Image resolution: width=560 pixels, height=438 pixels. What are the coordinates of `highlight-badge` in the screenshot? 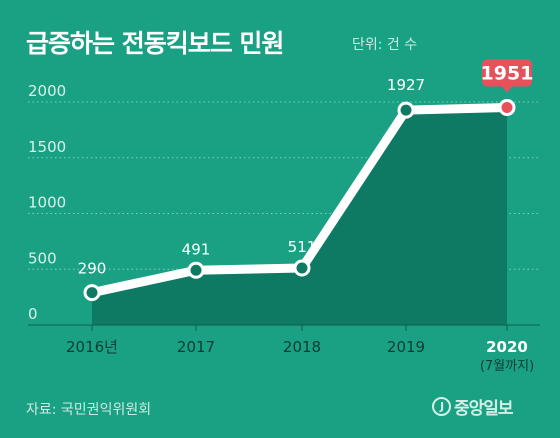 It's located at (507, 73).